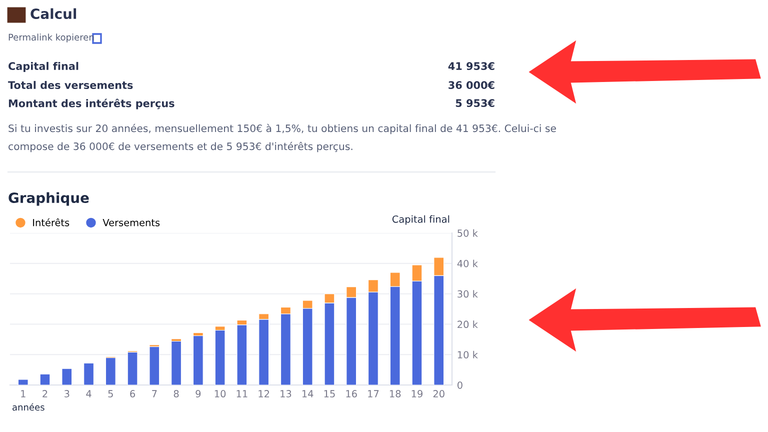 This screenshot has width=768, height=432. Describe the element at coordinates (467, 264) in the screenshot. I see `y-tick-label: 40 k` at that location.